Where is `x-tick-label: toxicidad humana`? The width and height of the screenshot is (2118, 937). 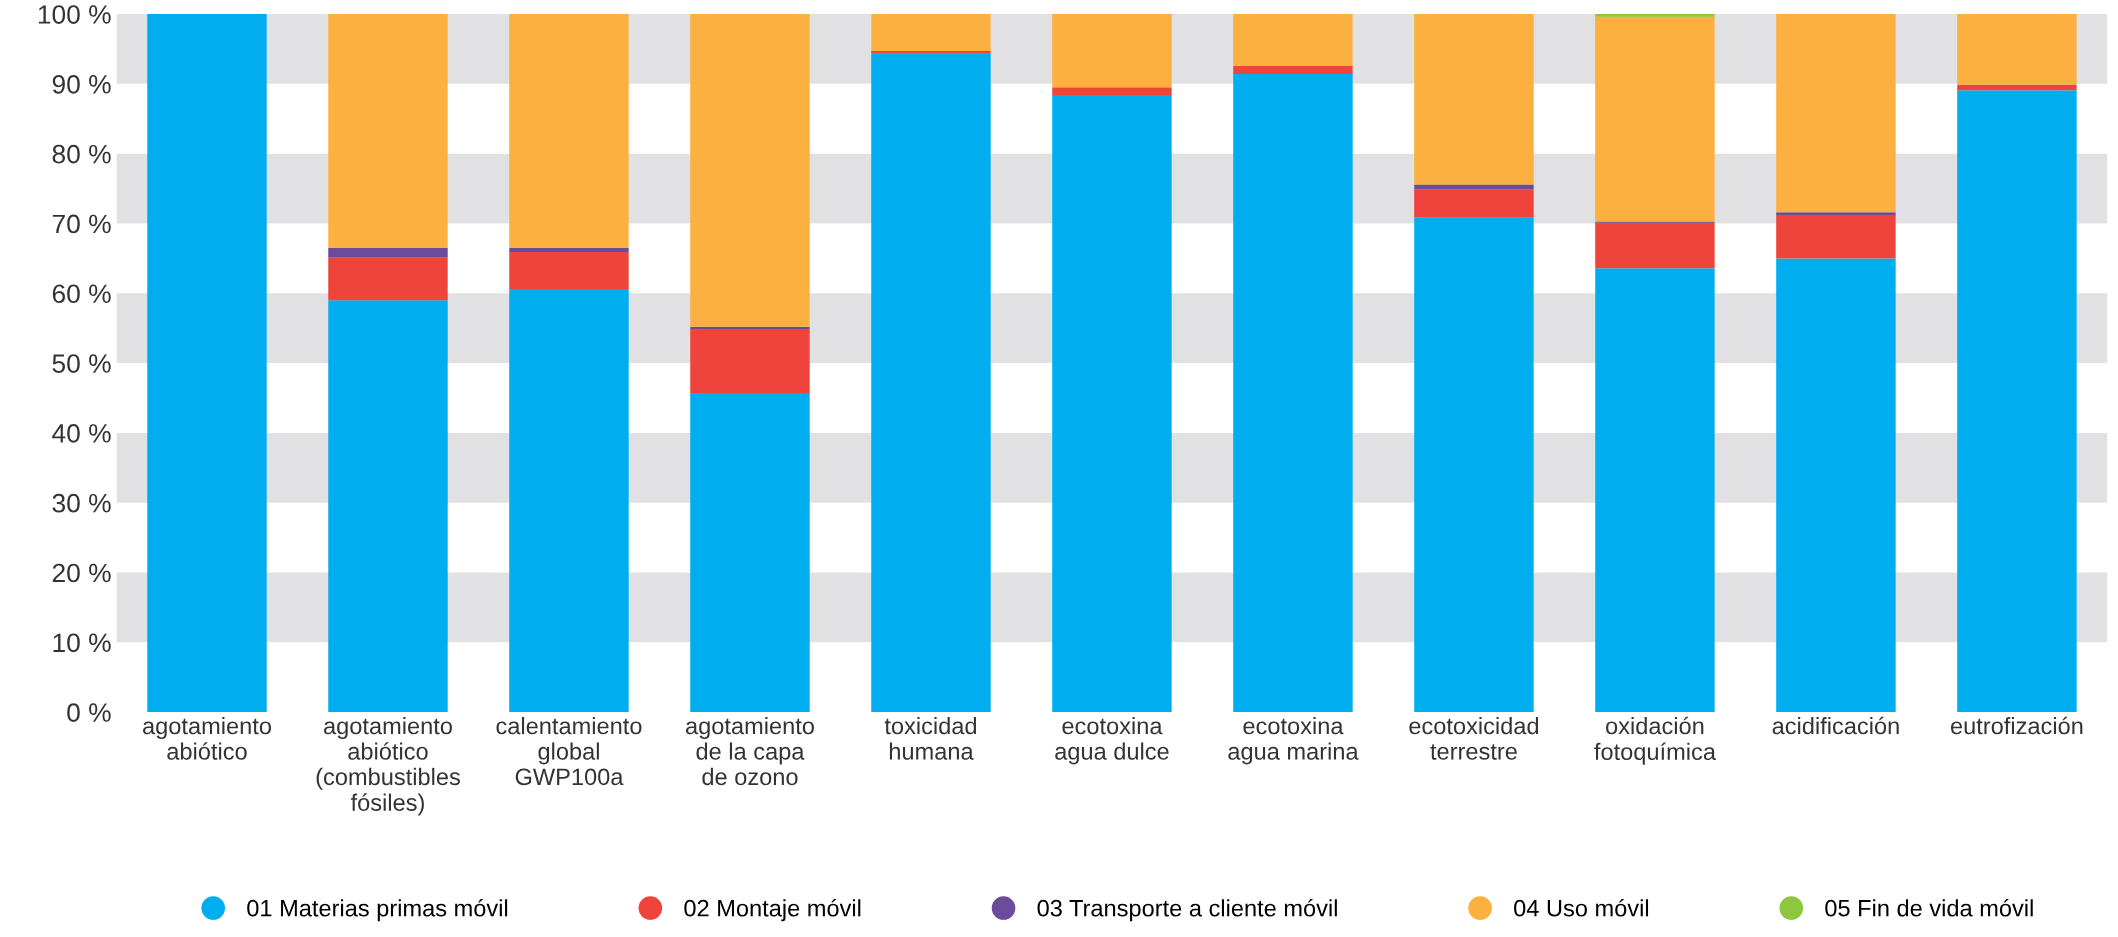
x-tick-label: toxicidad humana is located at coordinates (930, 738).